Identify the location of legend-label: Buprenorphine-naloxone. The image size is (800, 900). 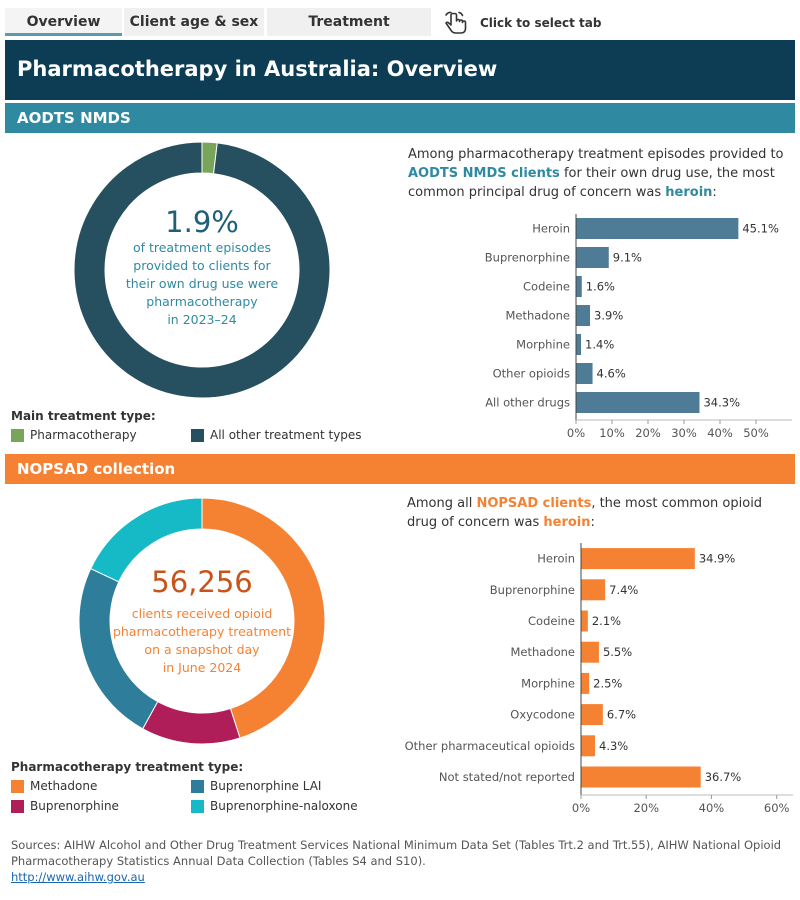
(284, 806).